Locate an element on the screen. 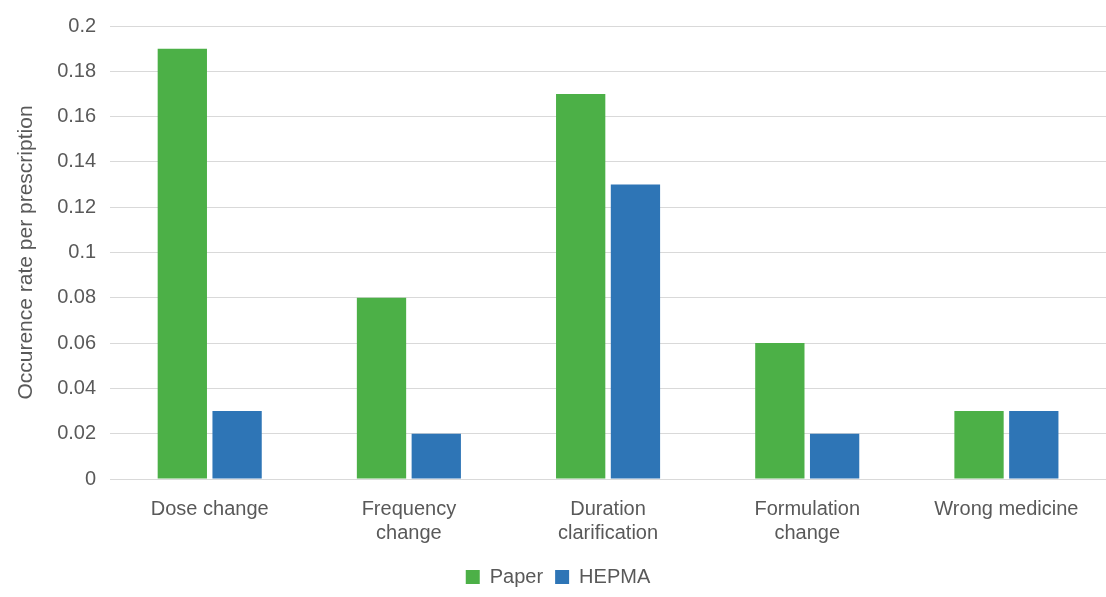 The width and height of the screenshot is (1106, 597). y-tick-label: 0.12 is located at coordinates (77, 205).